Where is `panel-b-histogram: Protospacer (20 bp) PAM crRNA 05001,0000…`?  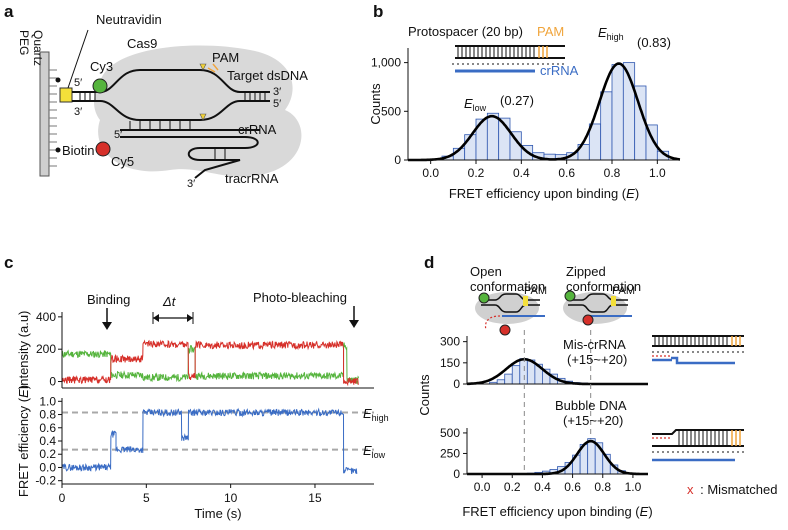
panel-b-histogram: Protospacer (20 bp) PAM crRNA 05001,0000… is located at coordinates (524, 112).